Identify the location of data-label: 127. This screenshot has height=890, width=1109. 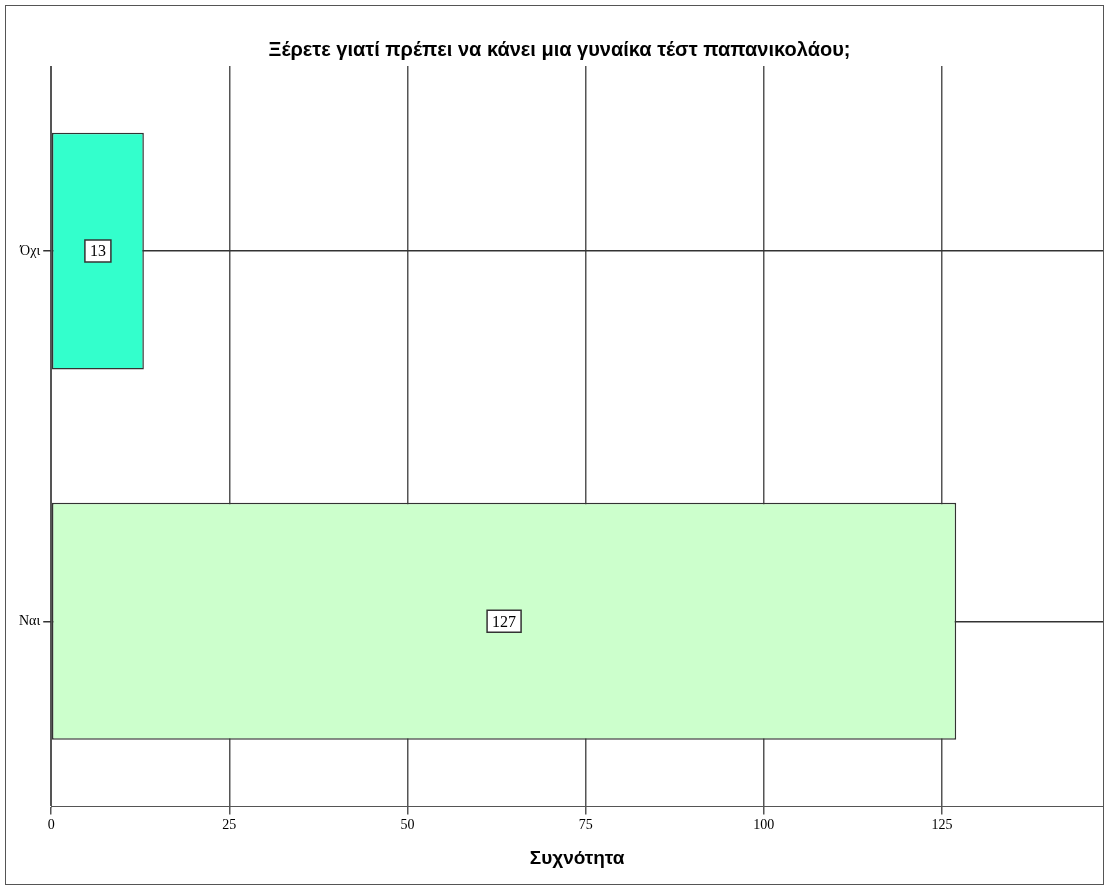
(504, 621).